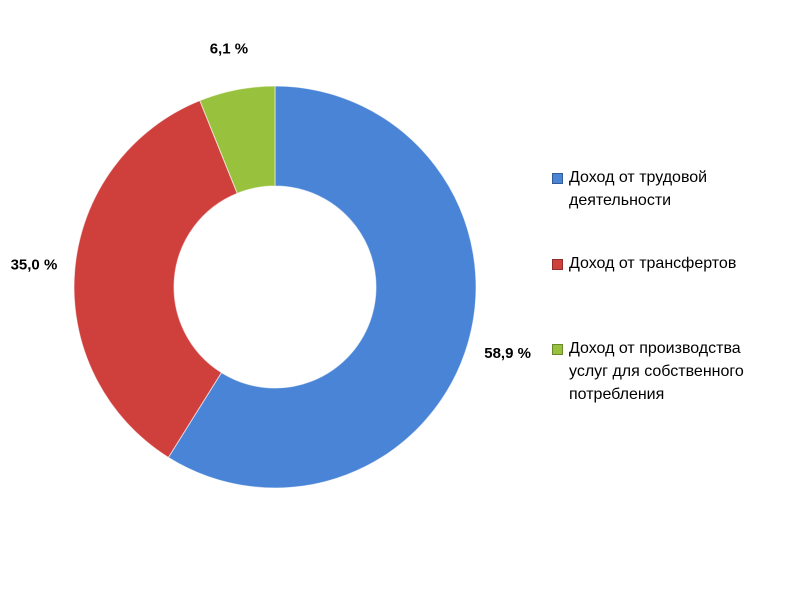 This screenshot has width=800, height=600. Describe the element at coordinates (229, 48) in the screenshot. I see `value-label: 6,1 %` at that location.